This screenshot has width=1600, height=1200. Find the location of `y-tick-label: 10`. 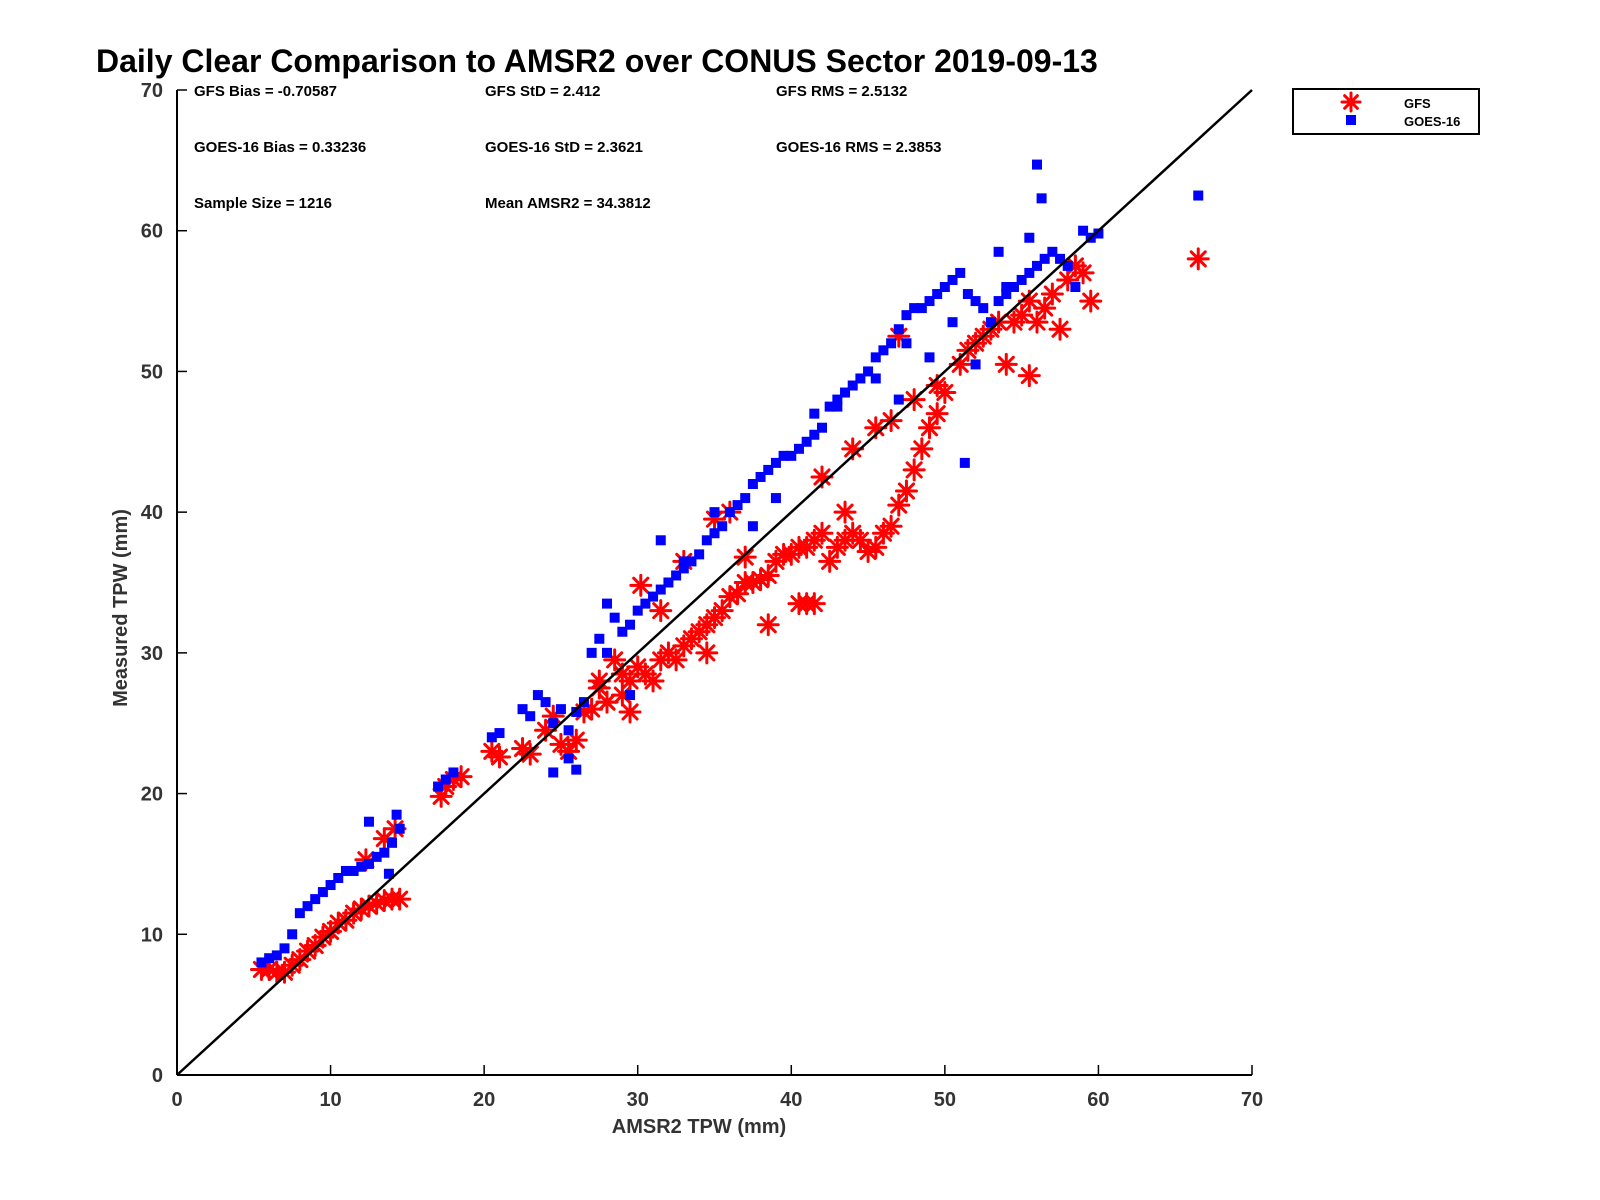

y-tick-label: 10 is located at coordinates (152, 935).